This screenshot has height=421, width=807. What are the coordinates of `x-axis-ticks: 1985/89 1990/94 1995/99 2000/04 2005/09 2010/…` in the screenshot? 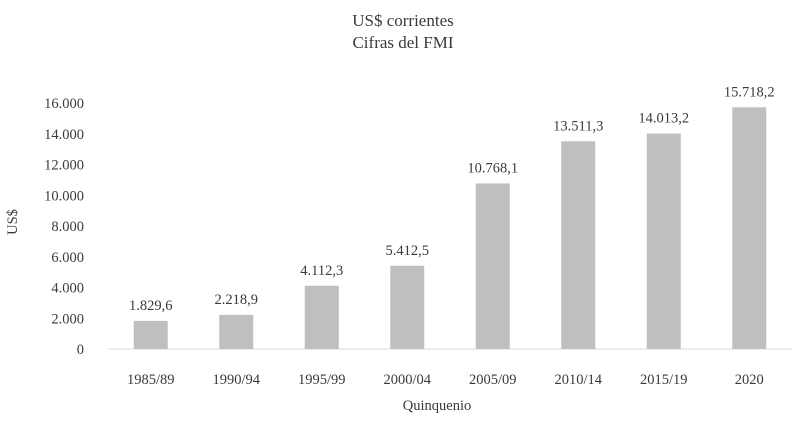 It's located at (445, 380).